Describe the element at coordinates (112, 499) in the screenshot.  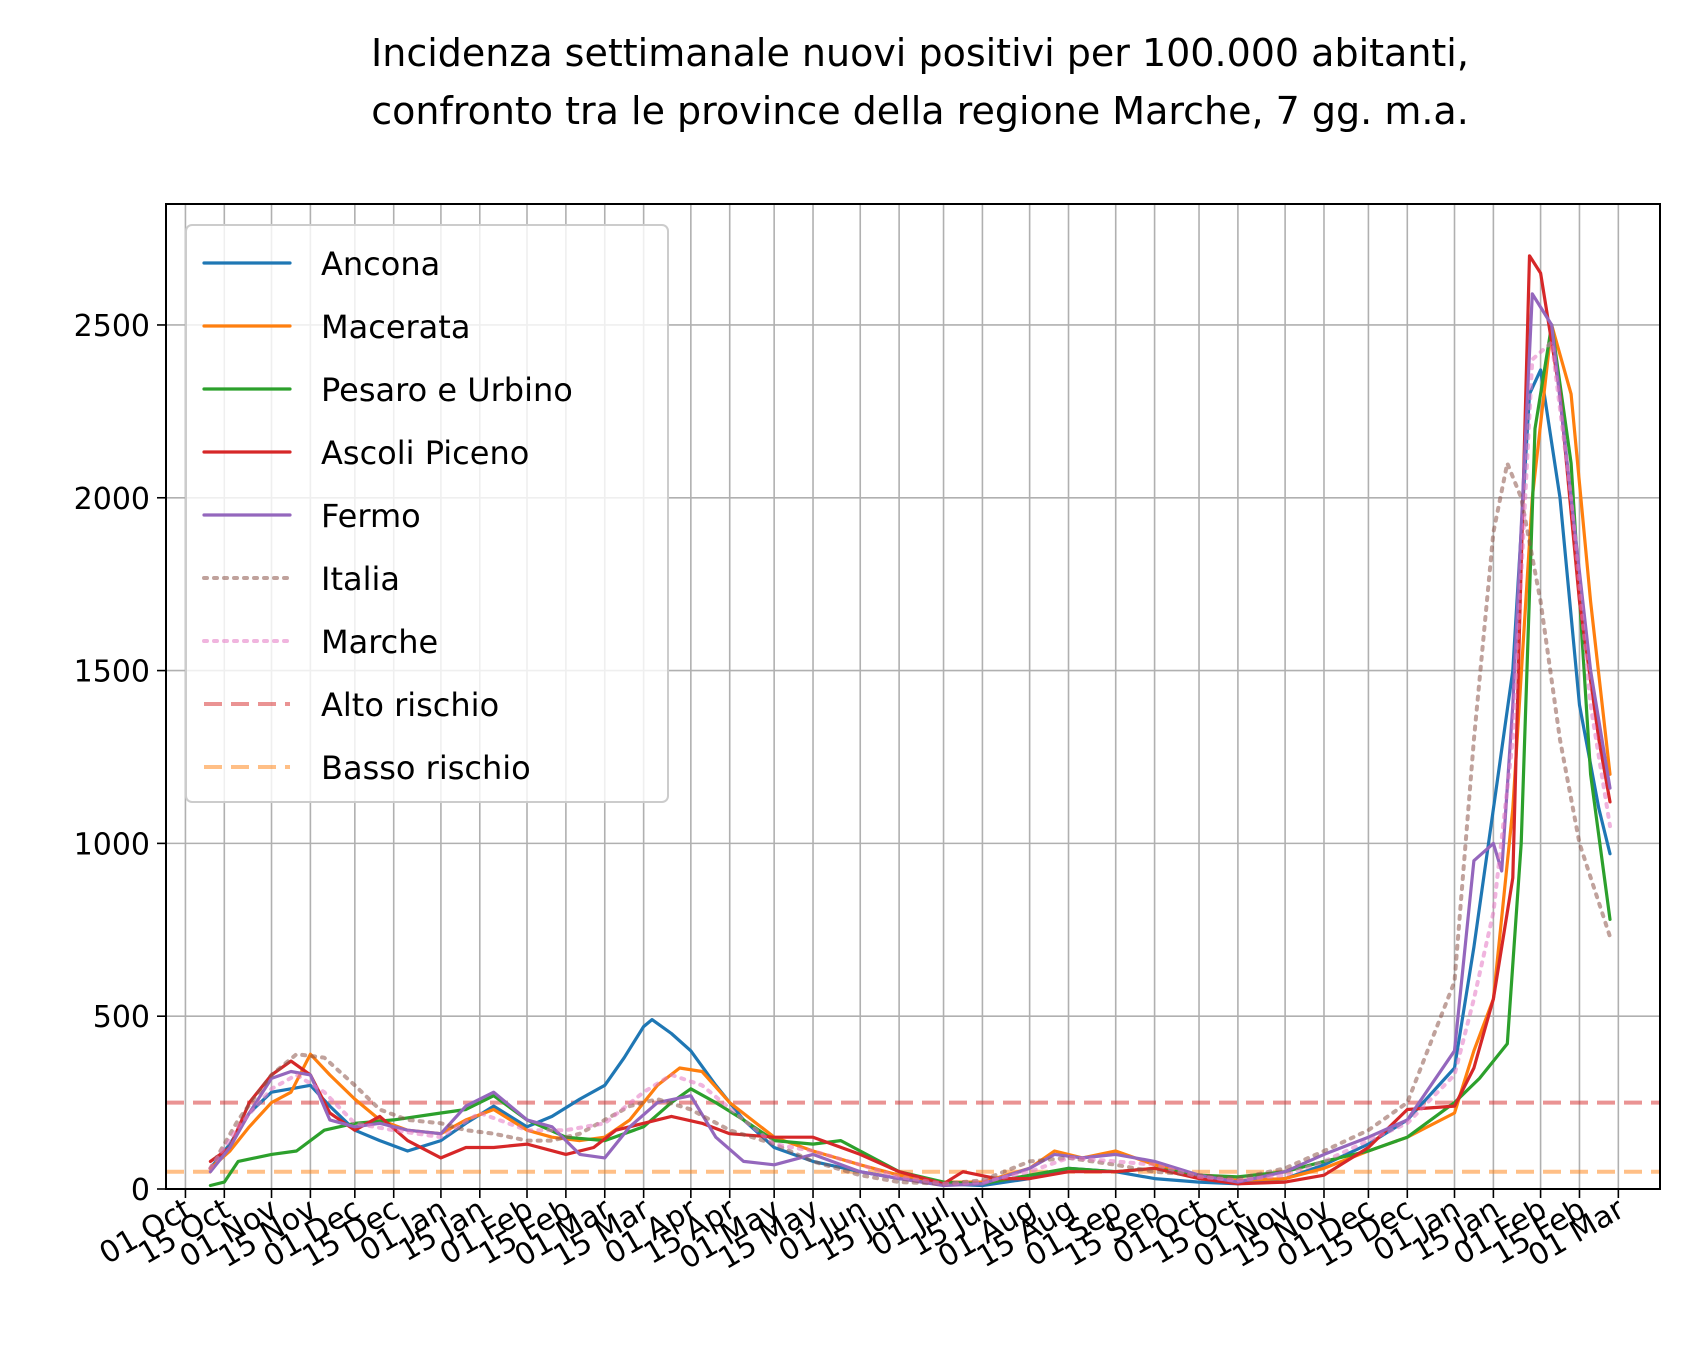
I see `y-tick-label-4: 2000` at that location.